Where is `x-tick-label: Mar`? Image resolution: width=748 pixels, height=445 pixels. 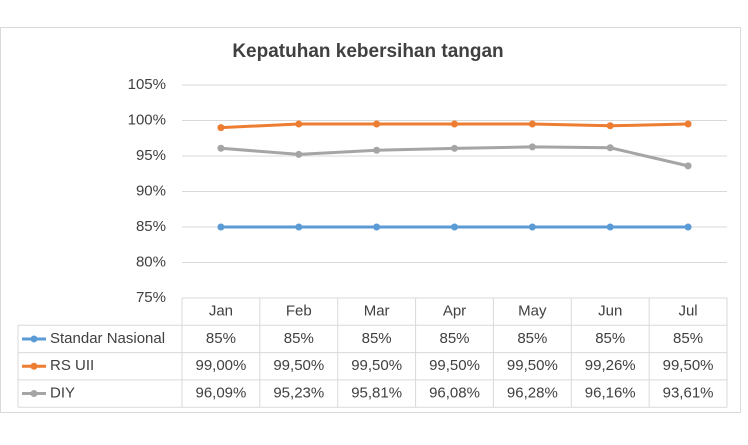
x-tick-label: Mar is located at coordinates (377, 311).